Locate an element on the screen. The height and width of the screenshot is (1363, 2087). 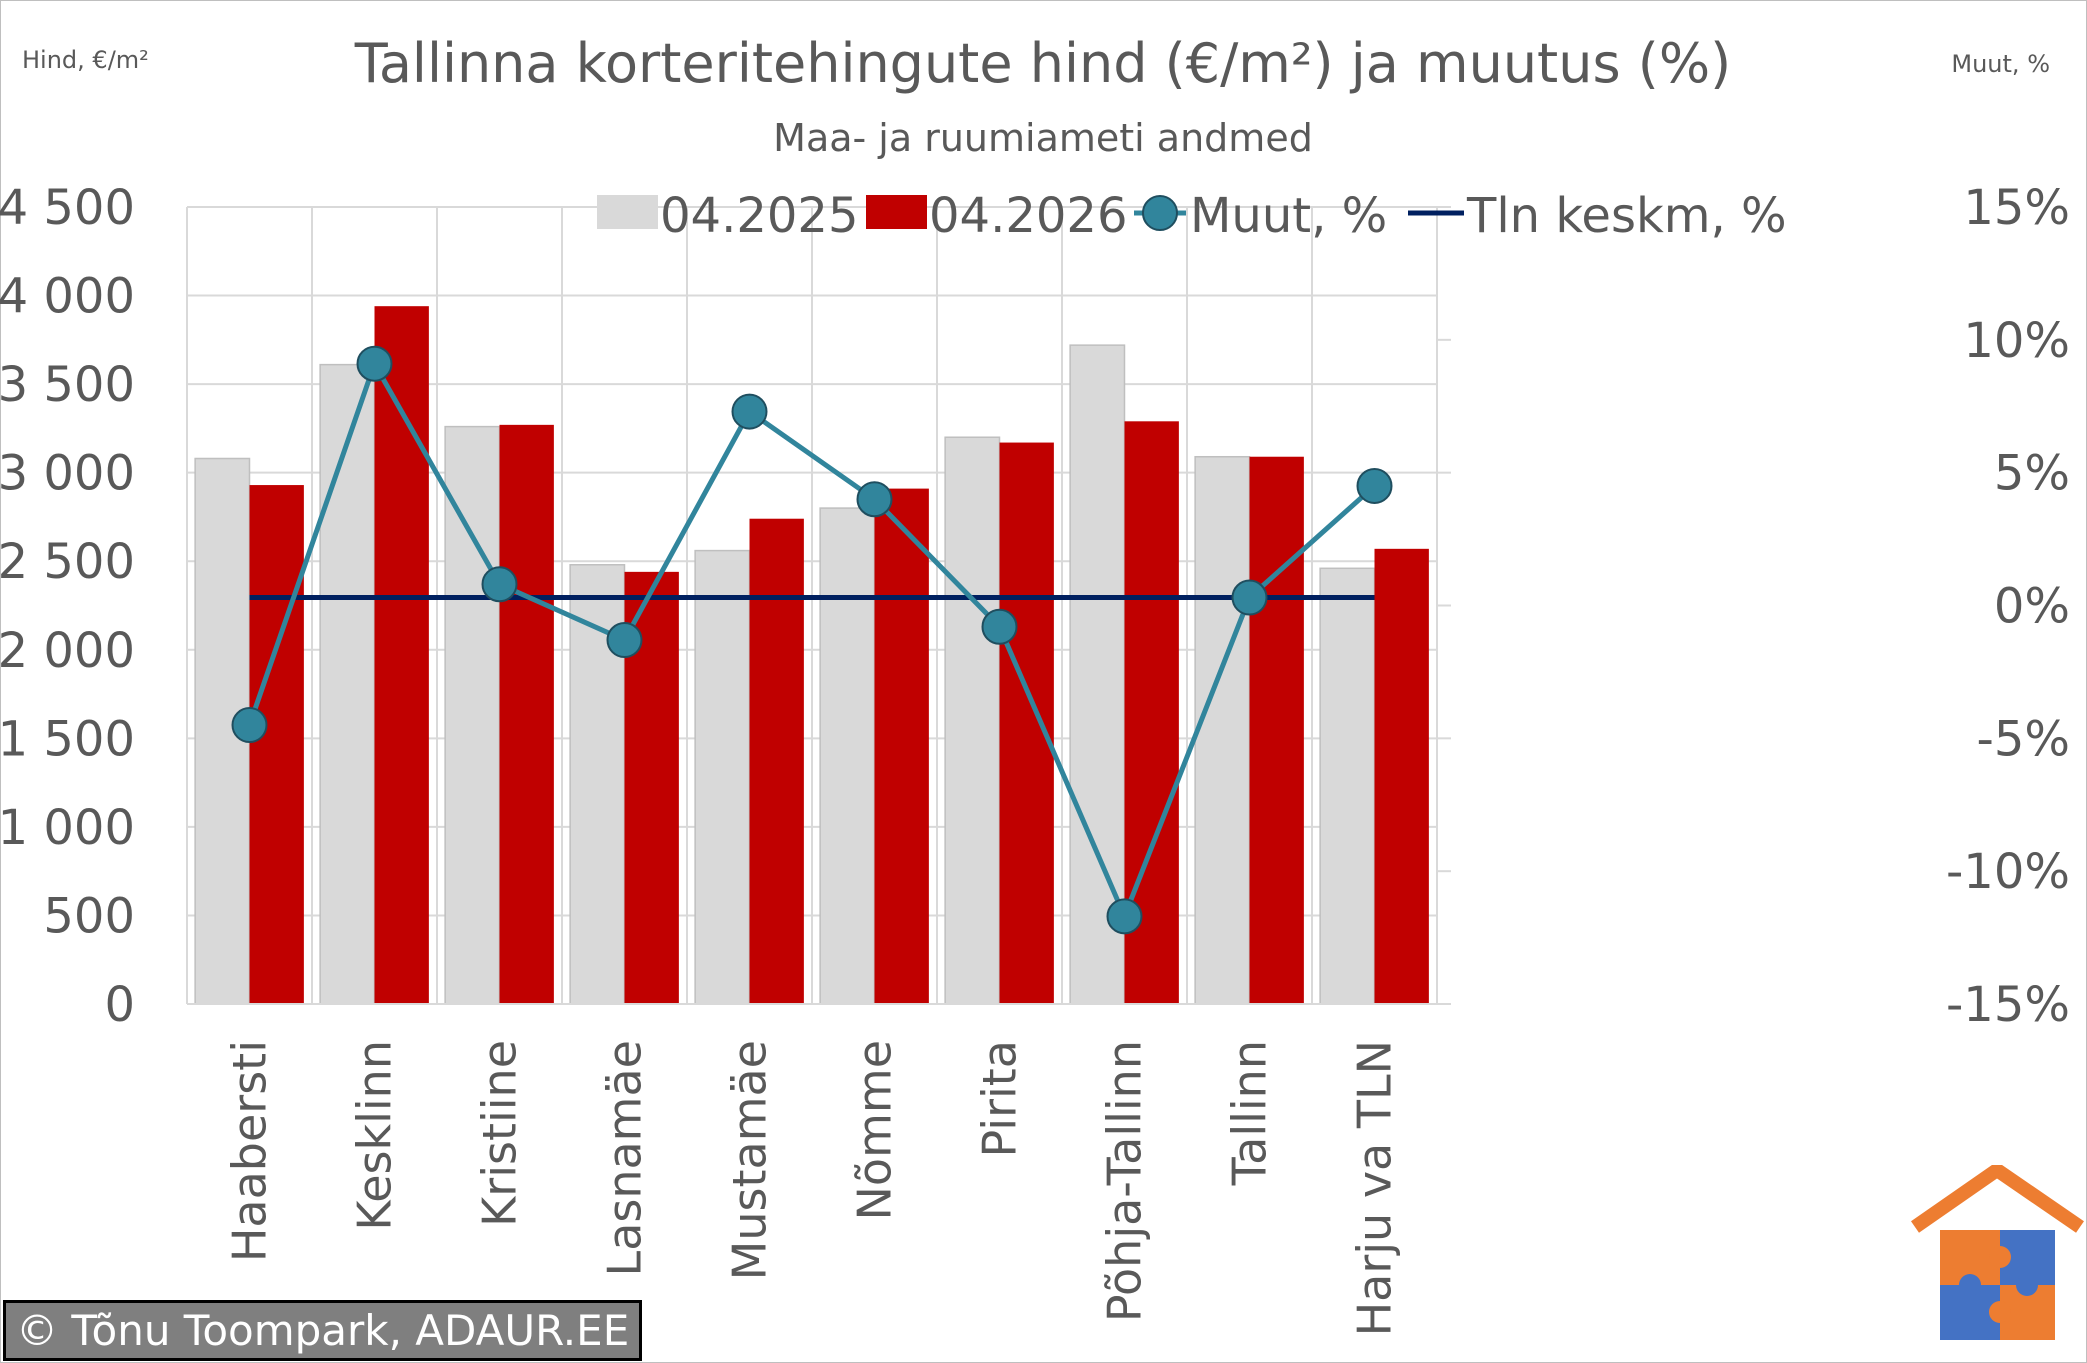
y-tick-label-2: 1 000 is located at coordinates (67, 828).